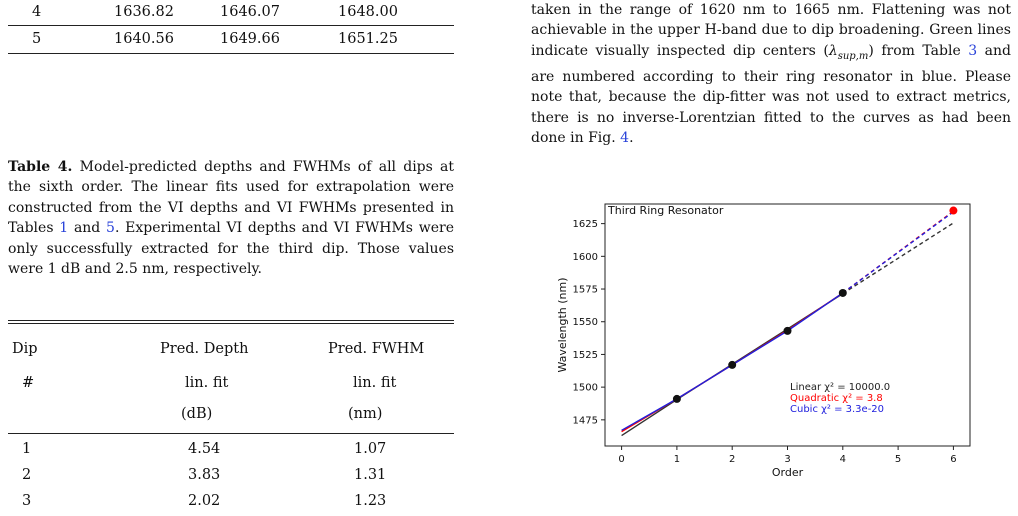  I want to click on y-tick-label: 1500, so click(585, 388).